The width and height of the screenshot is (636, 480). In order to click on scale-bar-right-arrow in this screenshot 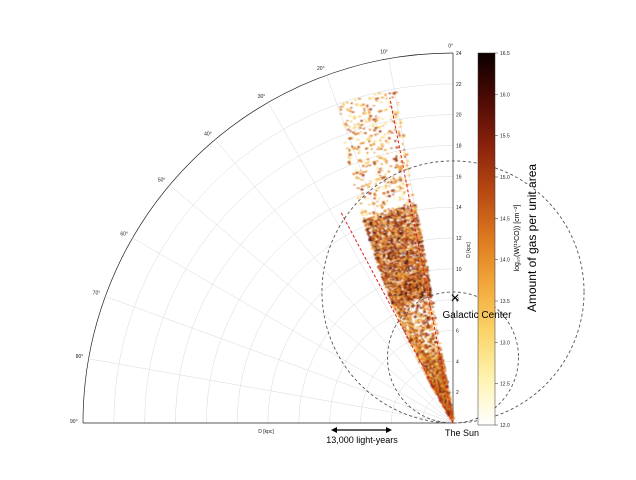, I will do `click(389, 430)`.